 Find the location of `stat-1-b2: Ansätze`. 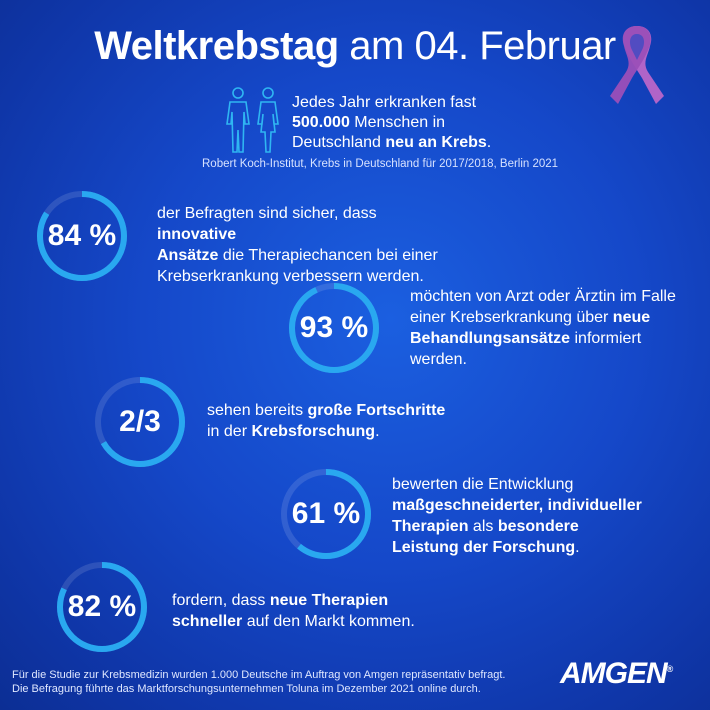

stat-1-b2: Ansätze is located at coordinates (188, 255).